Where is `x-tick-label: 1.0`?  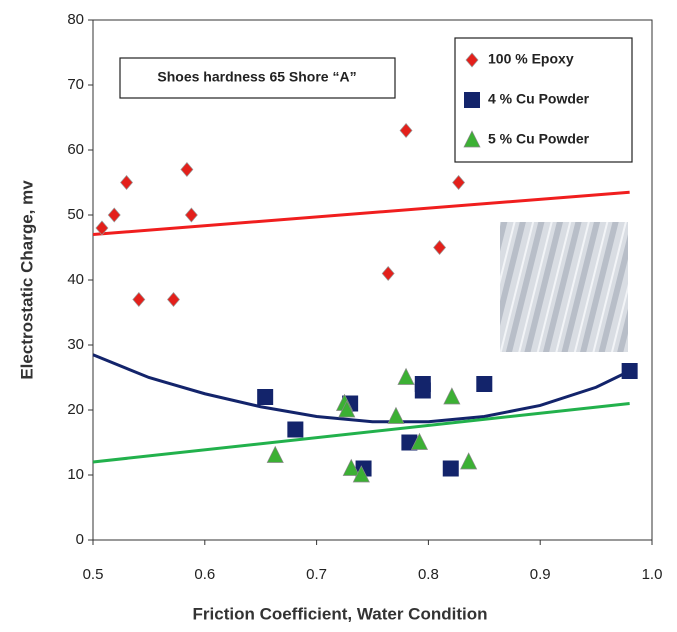 x-tick-label: 1.0 is located at coordinates (652, 574).